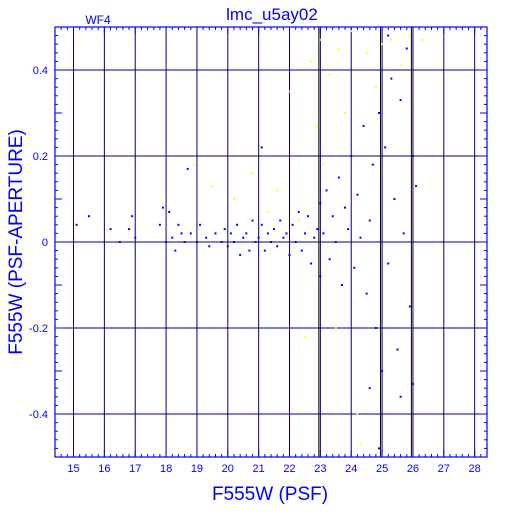 The image size is (512, 512). I want to click on x-tick-label: 21, so click(259, 469).